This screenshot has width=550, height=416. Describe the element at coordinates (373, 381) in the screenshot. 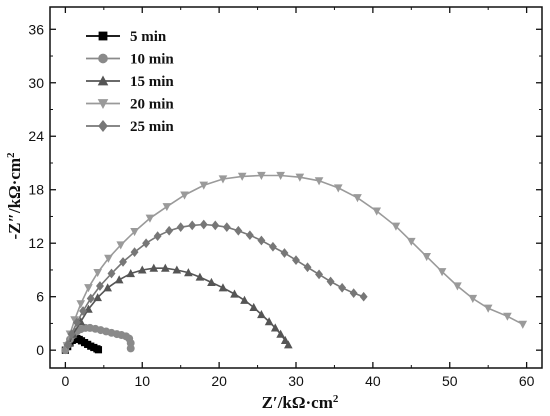

I see `x-tick-label: 40` at that location.